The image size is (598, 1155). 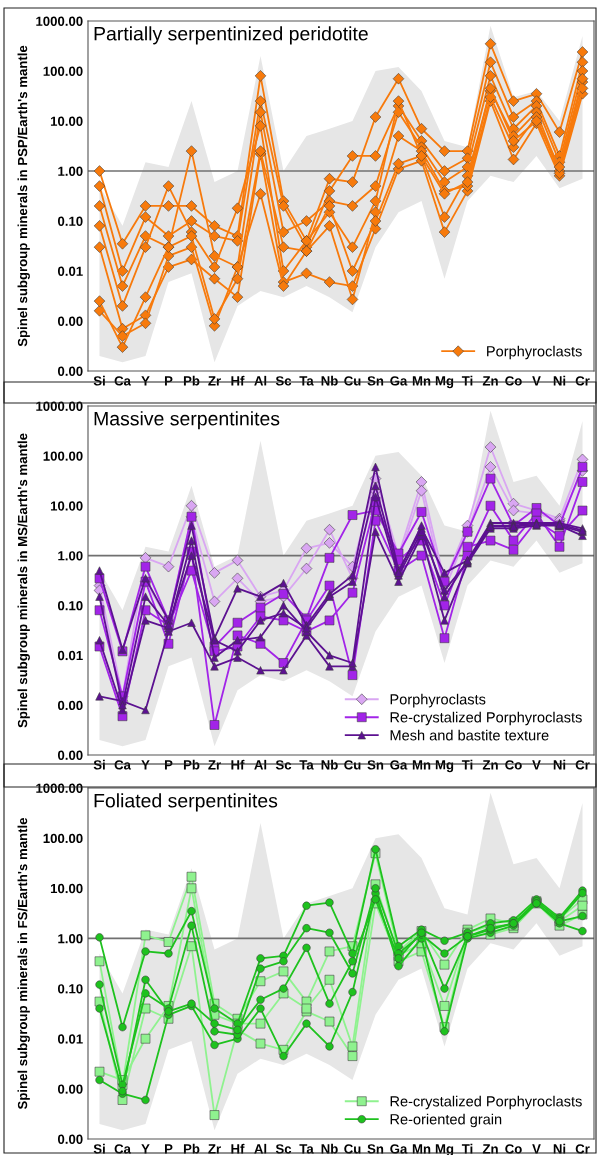 What do you see at coordinates (187, 420) in the screenshot?
I see `chart-title: Massive serpentinites` at bounding box center [187, 420].